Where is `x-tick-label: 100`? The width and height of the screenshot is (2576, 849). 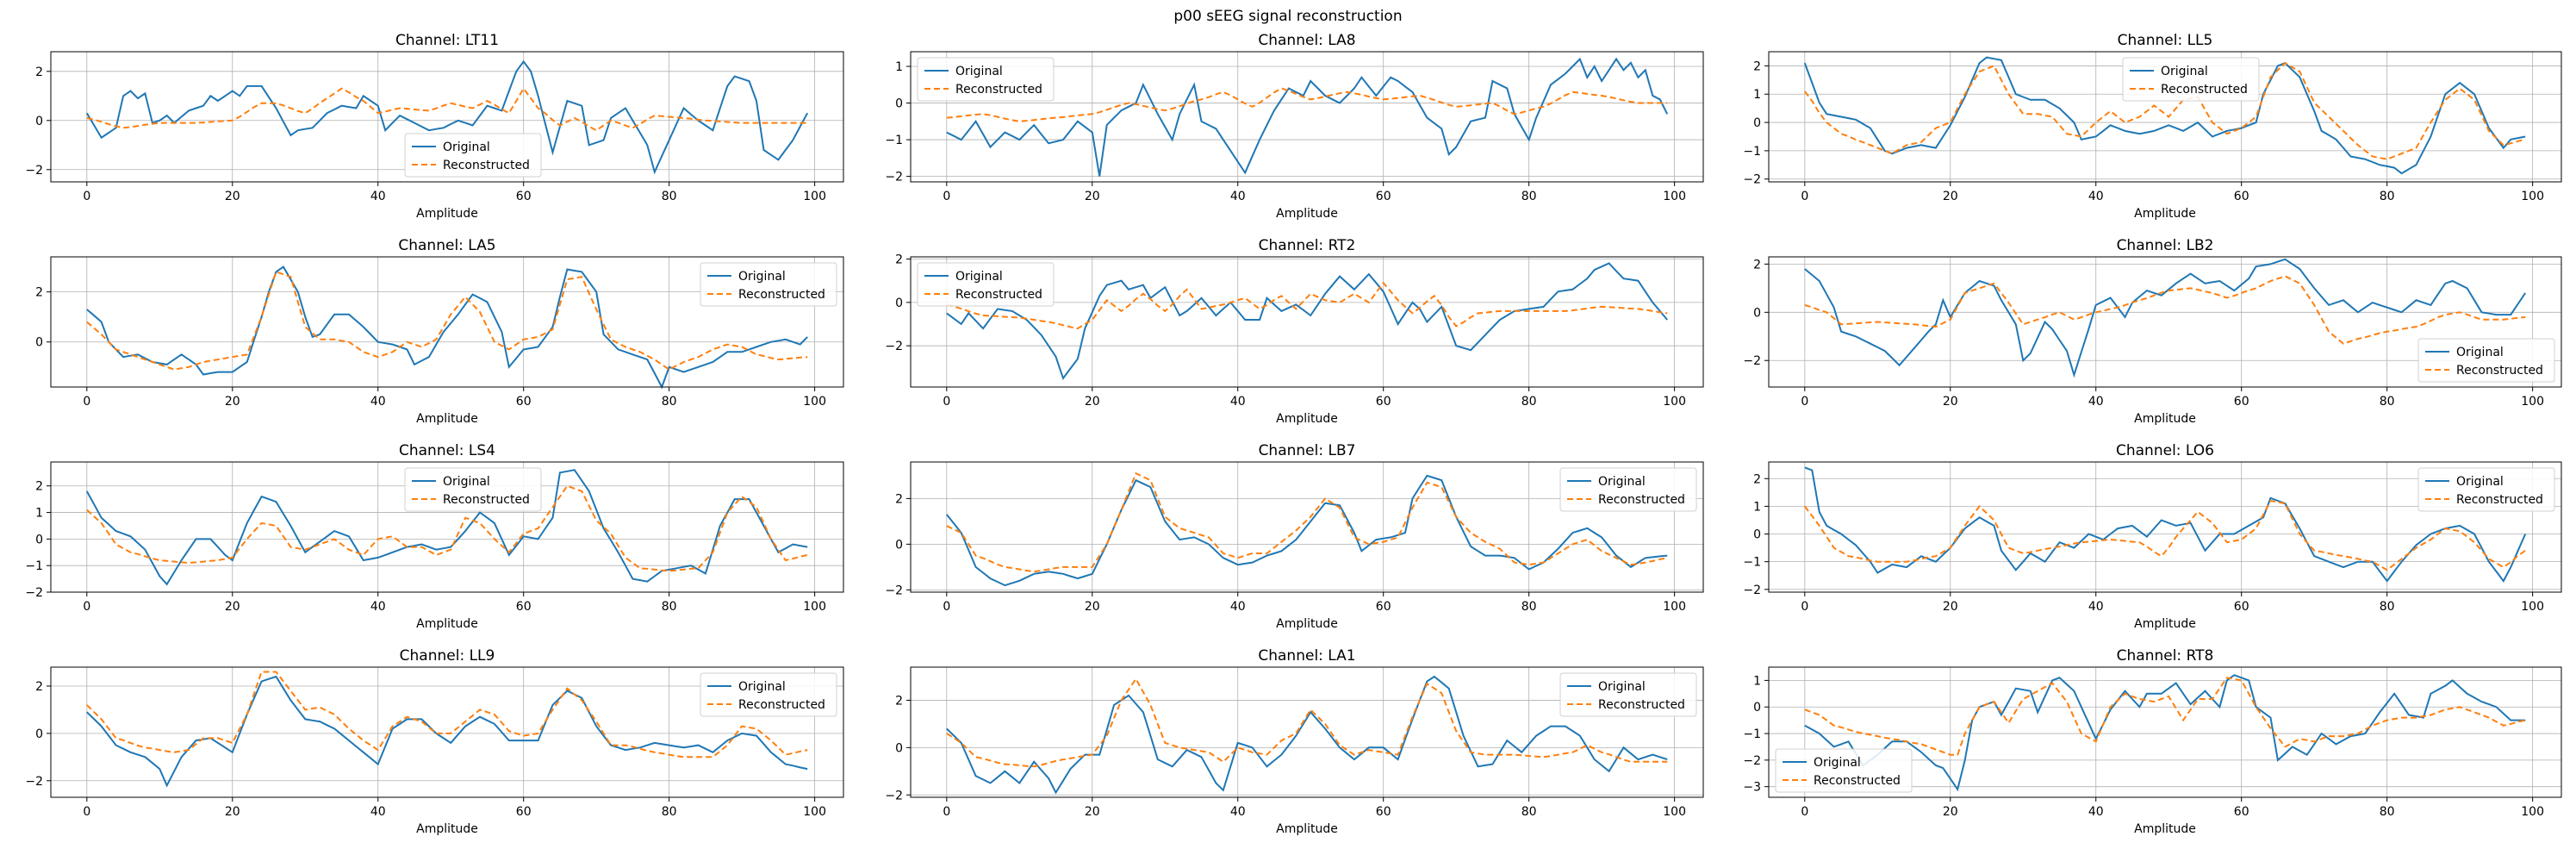 x-tick-label: 100 is located at coordinates (1675, 402).